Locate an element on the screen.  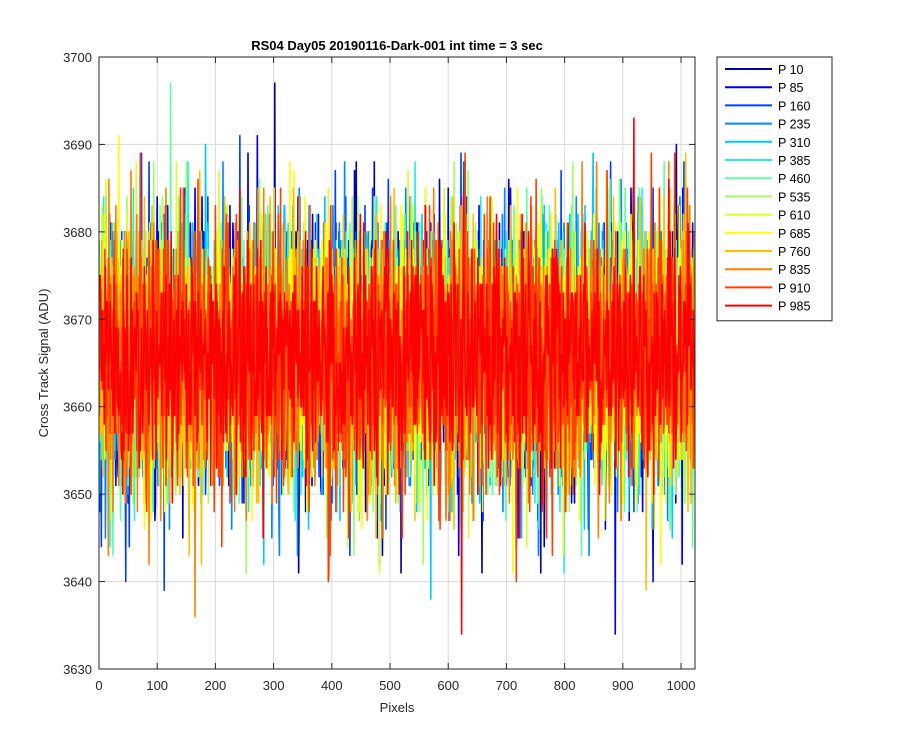
legend-box is located at coordinates (774, 189).